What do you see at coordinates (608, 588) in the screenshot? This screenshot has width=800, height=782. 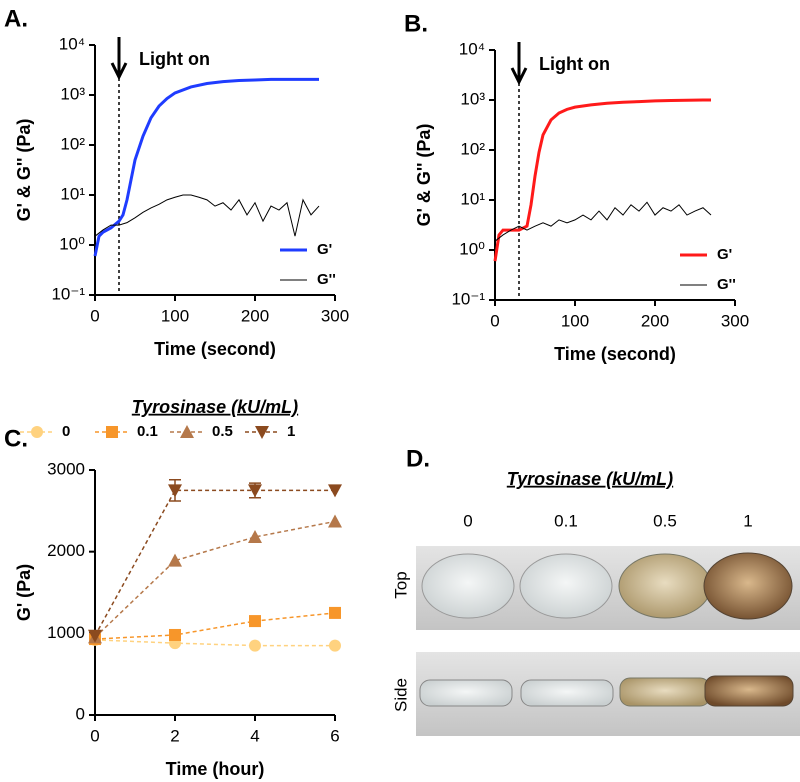 I see `photo-top` at bounding box center [608, 588].